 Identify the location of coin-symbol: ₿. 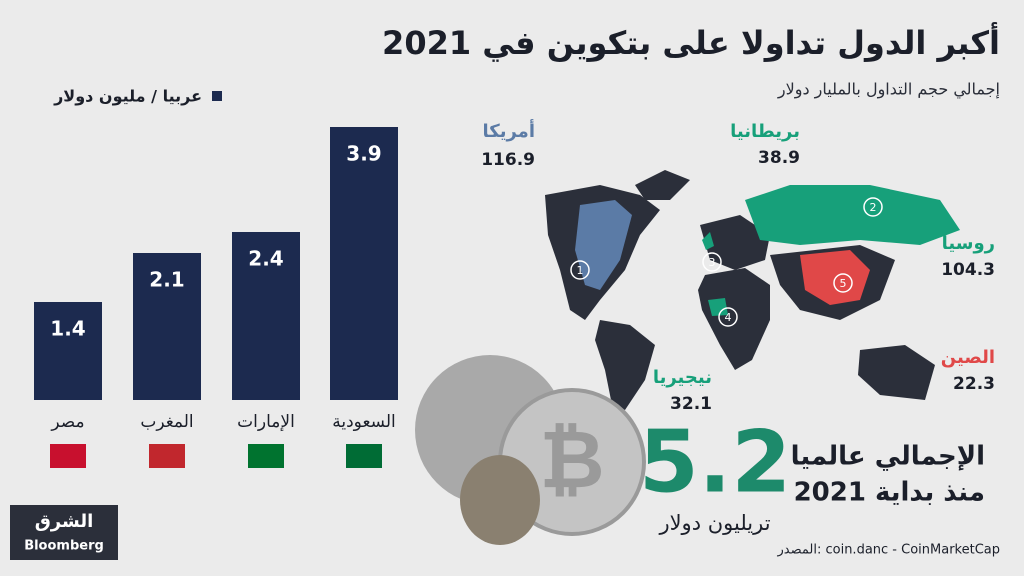
(571, 459).